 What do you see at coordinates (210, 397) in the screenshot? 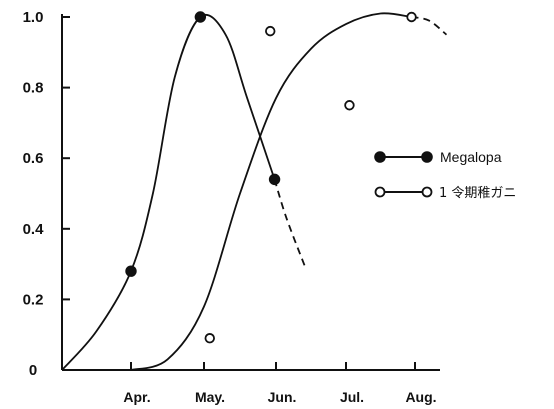
I see `x-tick-label: May.` at bounding box center [210, 397].